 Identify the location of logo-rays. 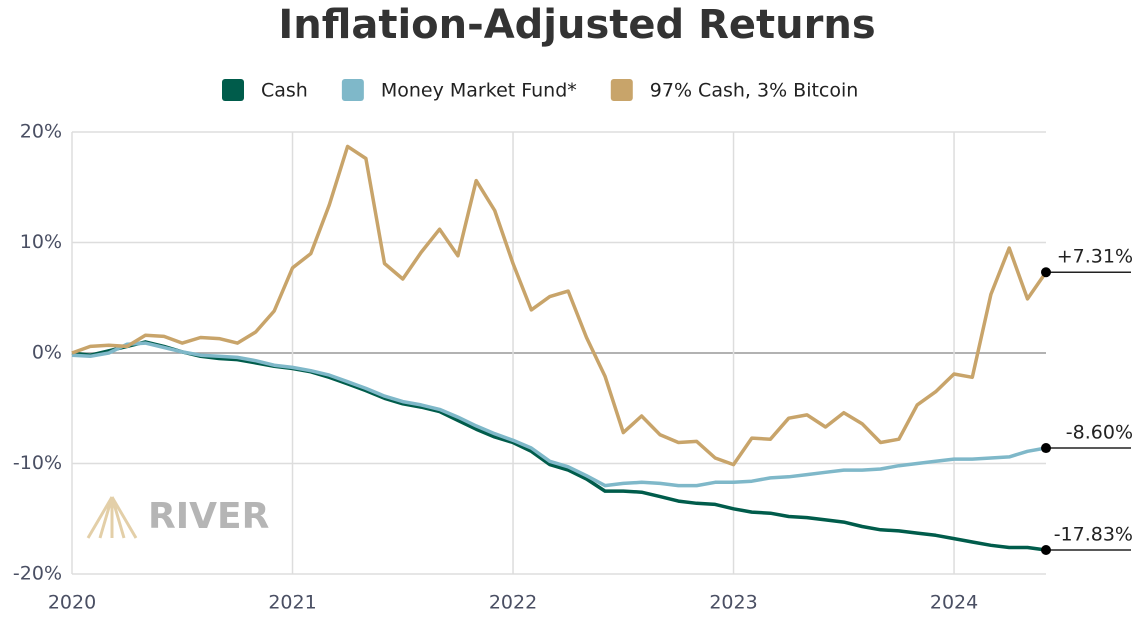
(112, 517).